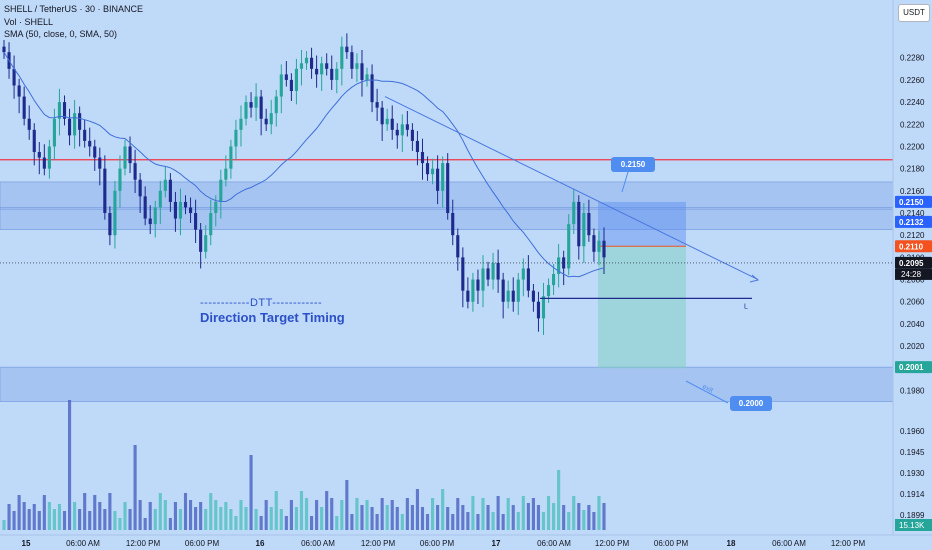 The width and height of the screenshot is (932, 550). I want to click on dtt-title: Direction Target Timing, so click(272, 317).